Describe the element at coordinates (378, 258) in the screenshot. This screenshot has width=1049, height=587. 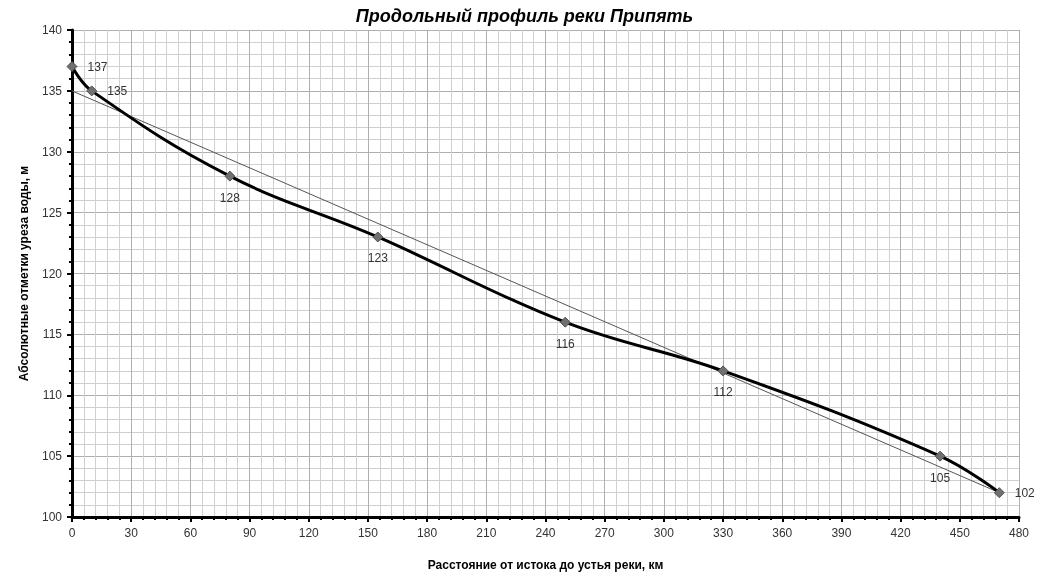
I see `data-label: 123` at that location.